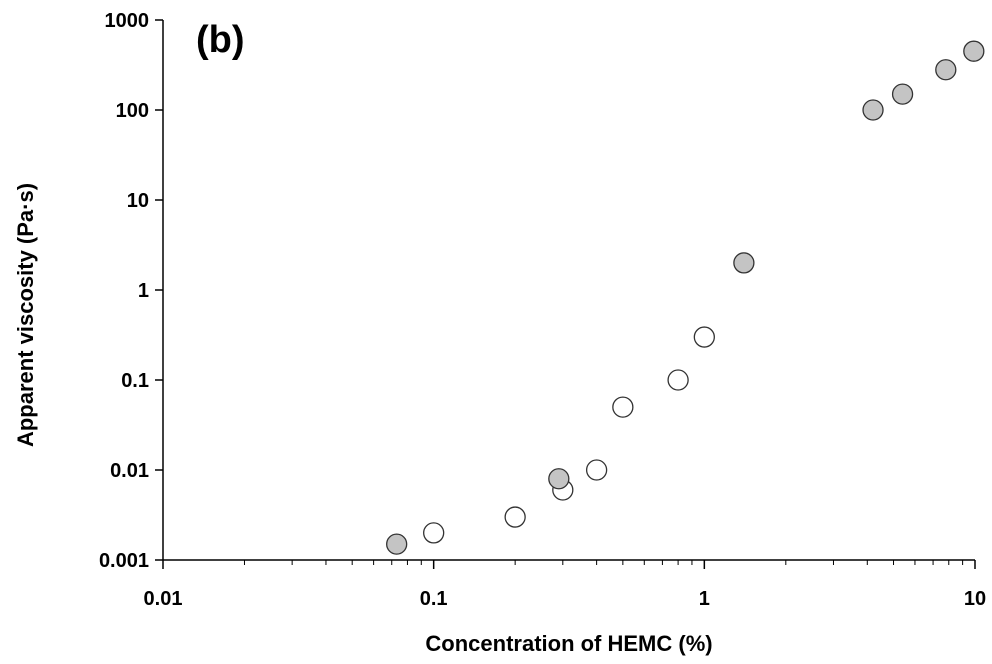 This screenshot has width=992, height=664. What do you see at coordinates (129, 471) in the screenshot?
I see `y-tick-label: 0.01` at bounding box center [129, 471].